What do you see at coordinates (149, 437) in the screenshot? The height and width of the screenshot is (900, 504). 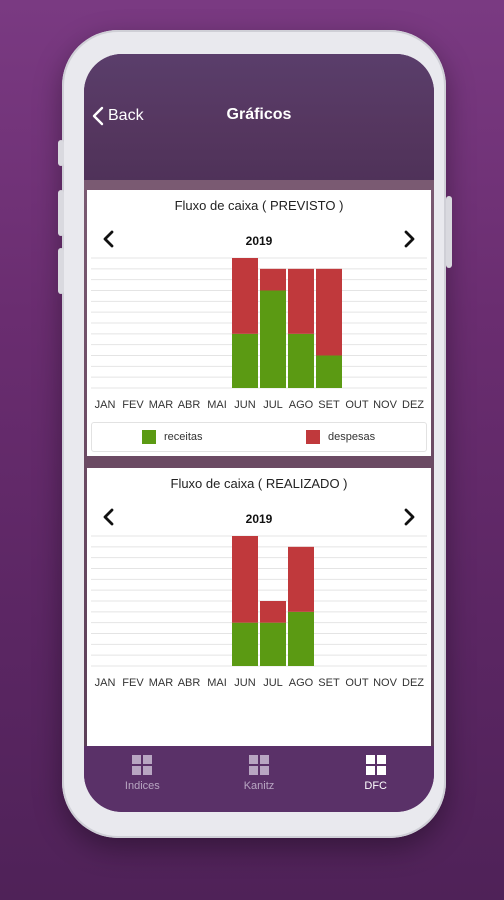 I see `legend-swatch-receitas` at bounding box center [149, 437].